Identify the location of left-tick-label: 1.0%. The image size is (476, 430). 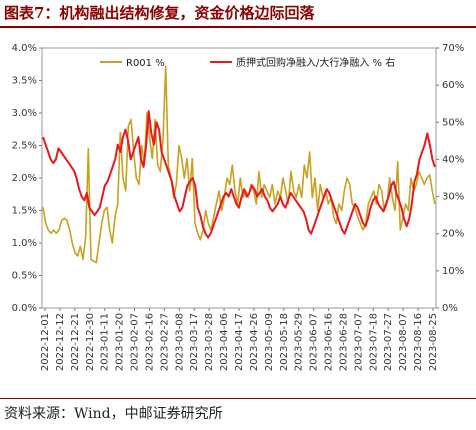
(24, 243).